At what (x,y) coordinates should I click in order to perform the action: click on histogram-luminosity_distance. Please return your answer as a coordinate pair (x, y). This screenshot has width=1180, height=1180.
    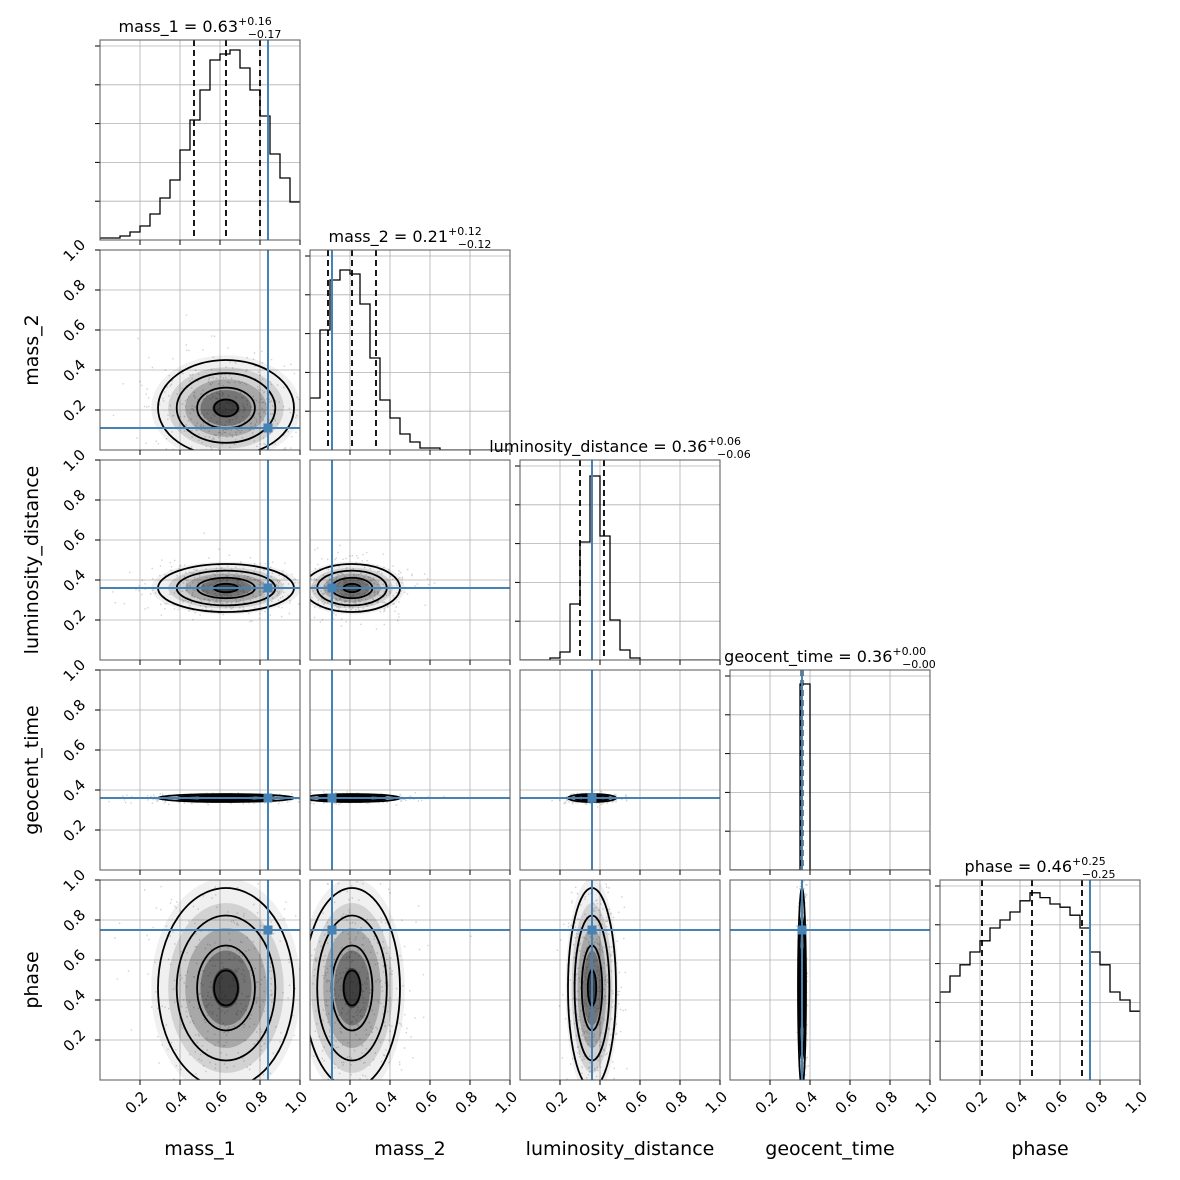
    Looking at the image, I should click on (620, 567).